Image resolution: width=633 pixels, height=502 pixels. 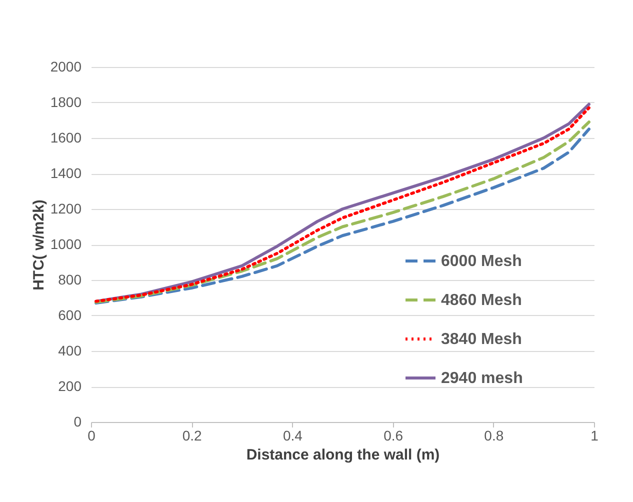 What do you see at coordinates (66, 102) in the screenshot?
I see `y-tick-label: 1800` at bounding box center [66, 102].